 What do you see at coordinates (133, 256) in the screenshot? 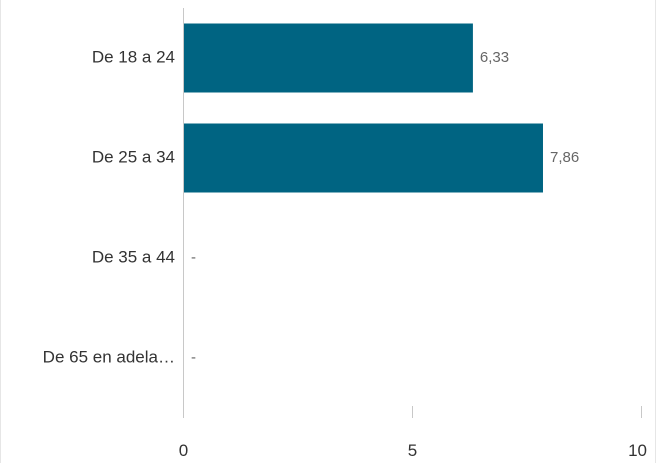
I see `category-label: De 35 a 44` at bounding box center [133, 256].